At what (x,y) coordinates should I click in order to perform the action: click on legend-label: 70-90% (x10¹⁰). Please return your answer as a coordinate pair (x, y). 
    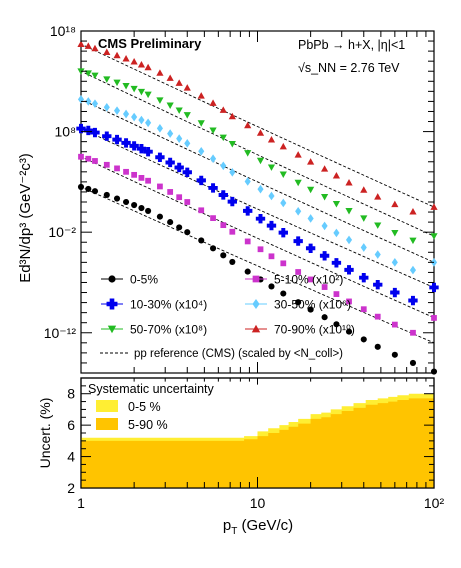
    Looking at the image, I should click on (314, 330).